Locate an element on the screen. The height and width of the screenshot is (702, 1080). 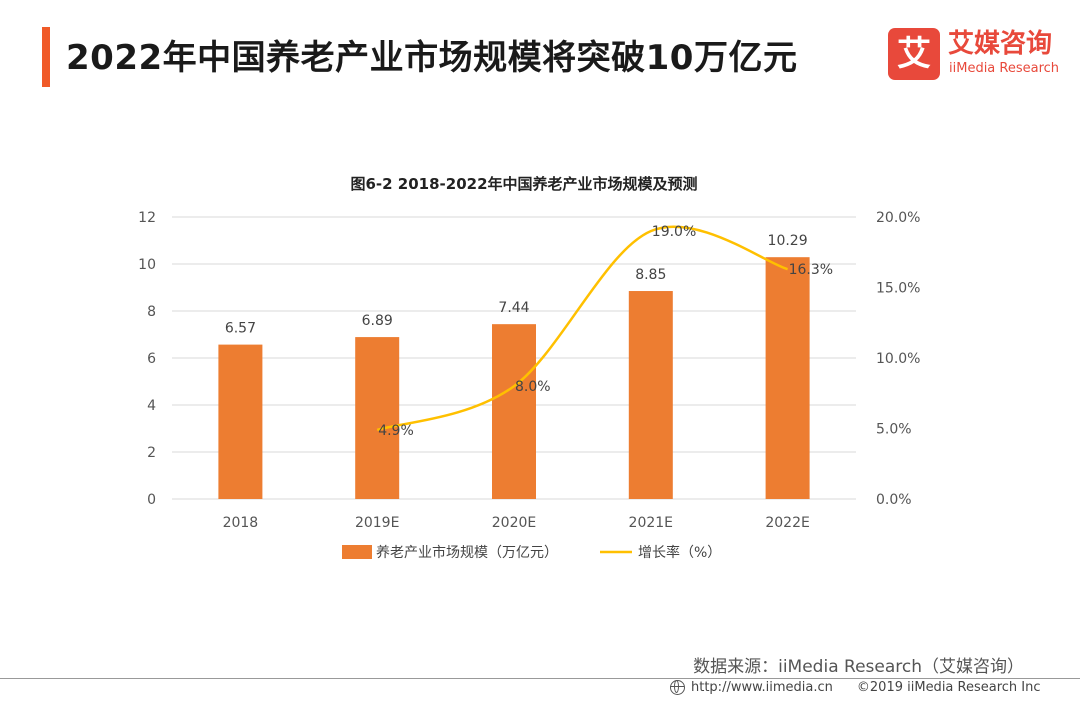
x-tick-label: 2018 is located at coordinates (241, 523).